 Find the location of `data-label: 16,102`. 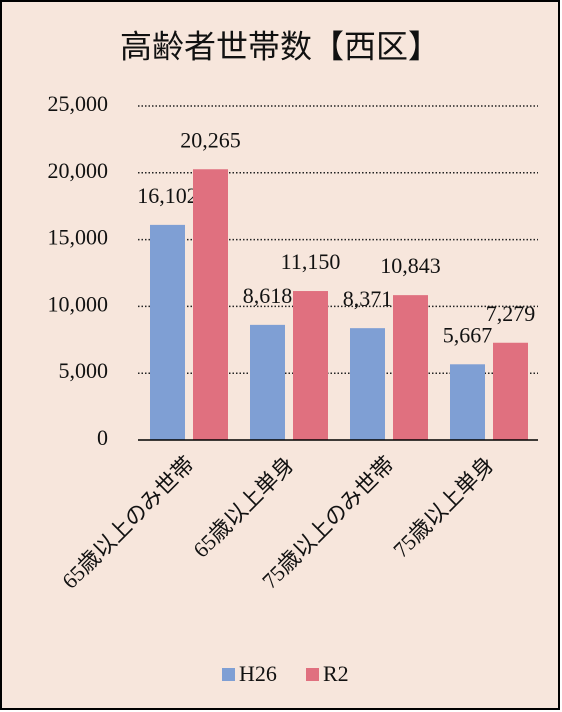

data-label: 16,102 is located at coordinates (167, 195).